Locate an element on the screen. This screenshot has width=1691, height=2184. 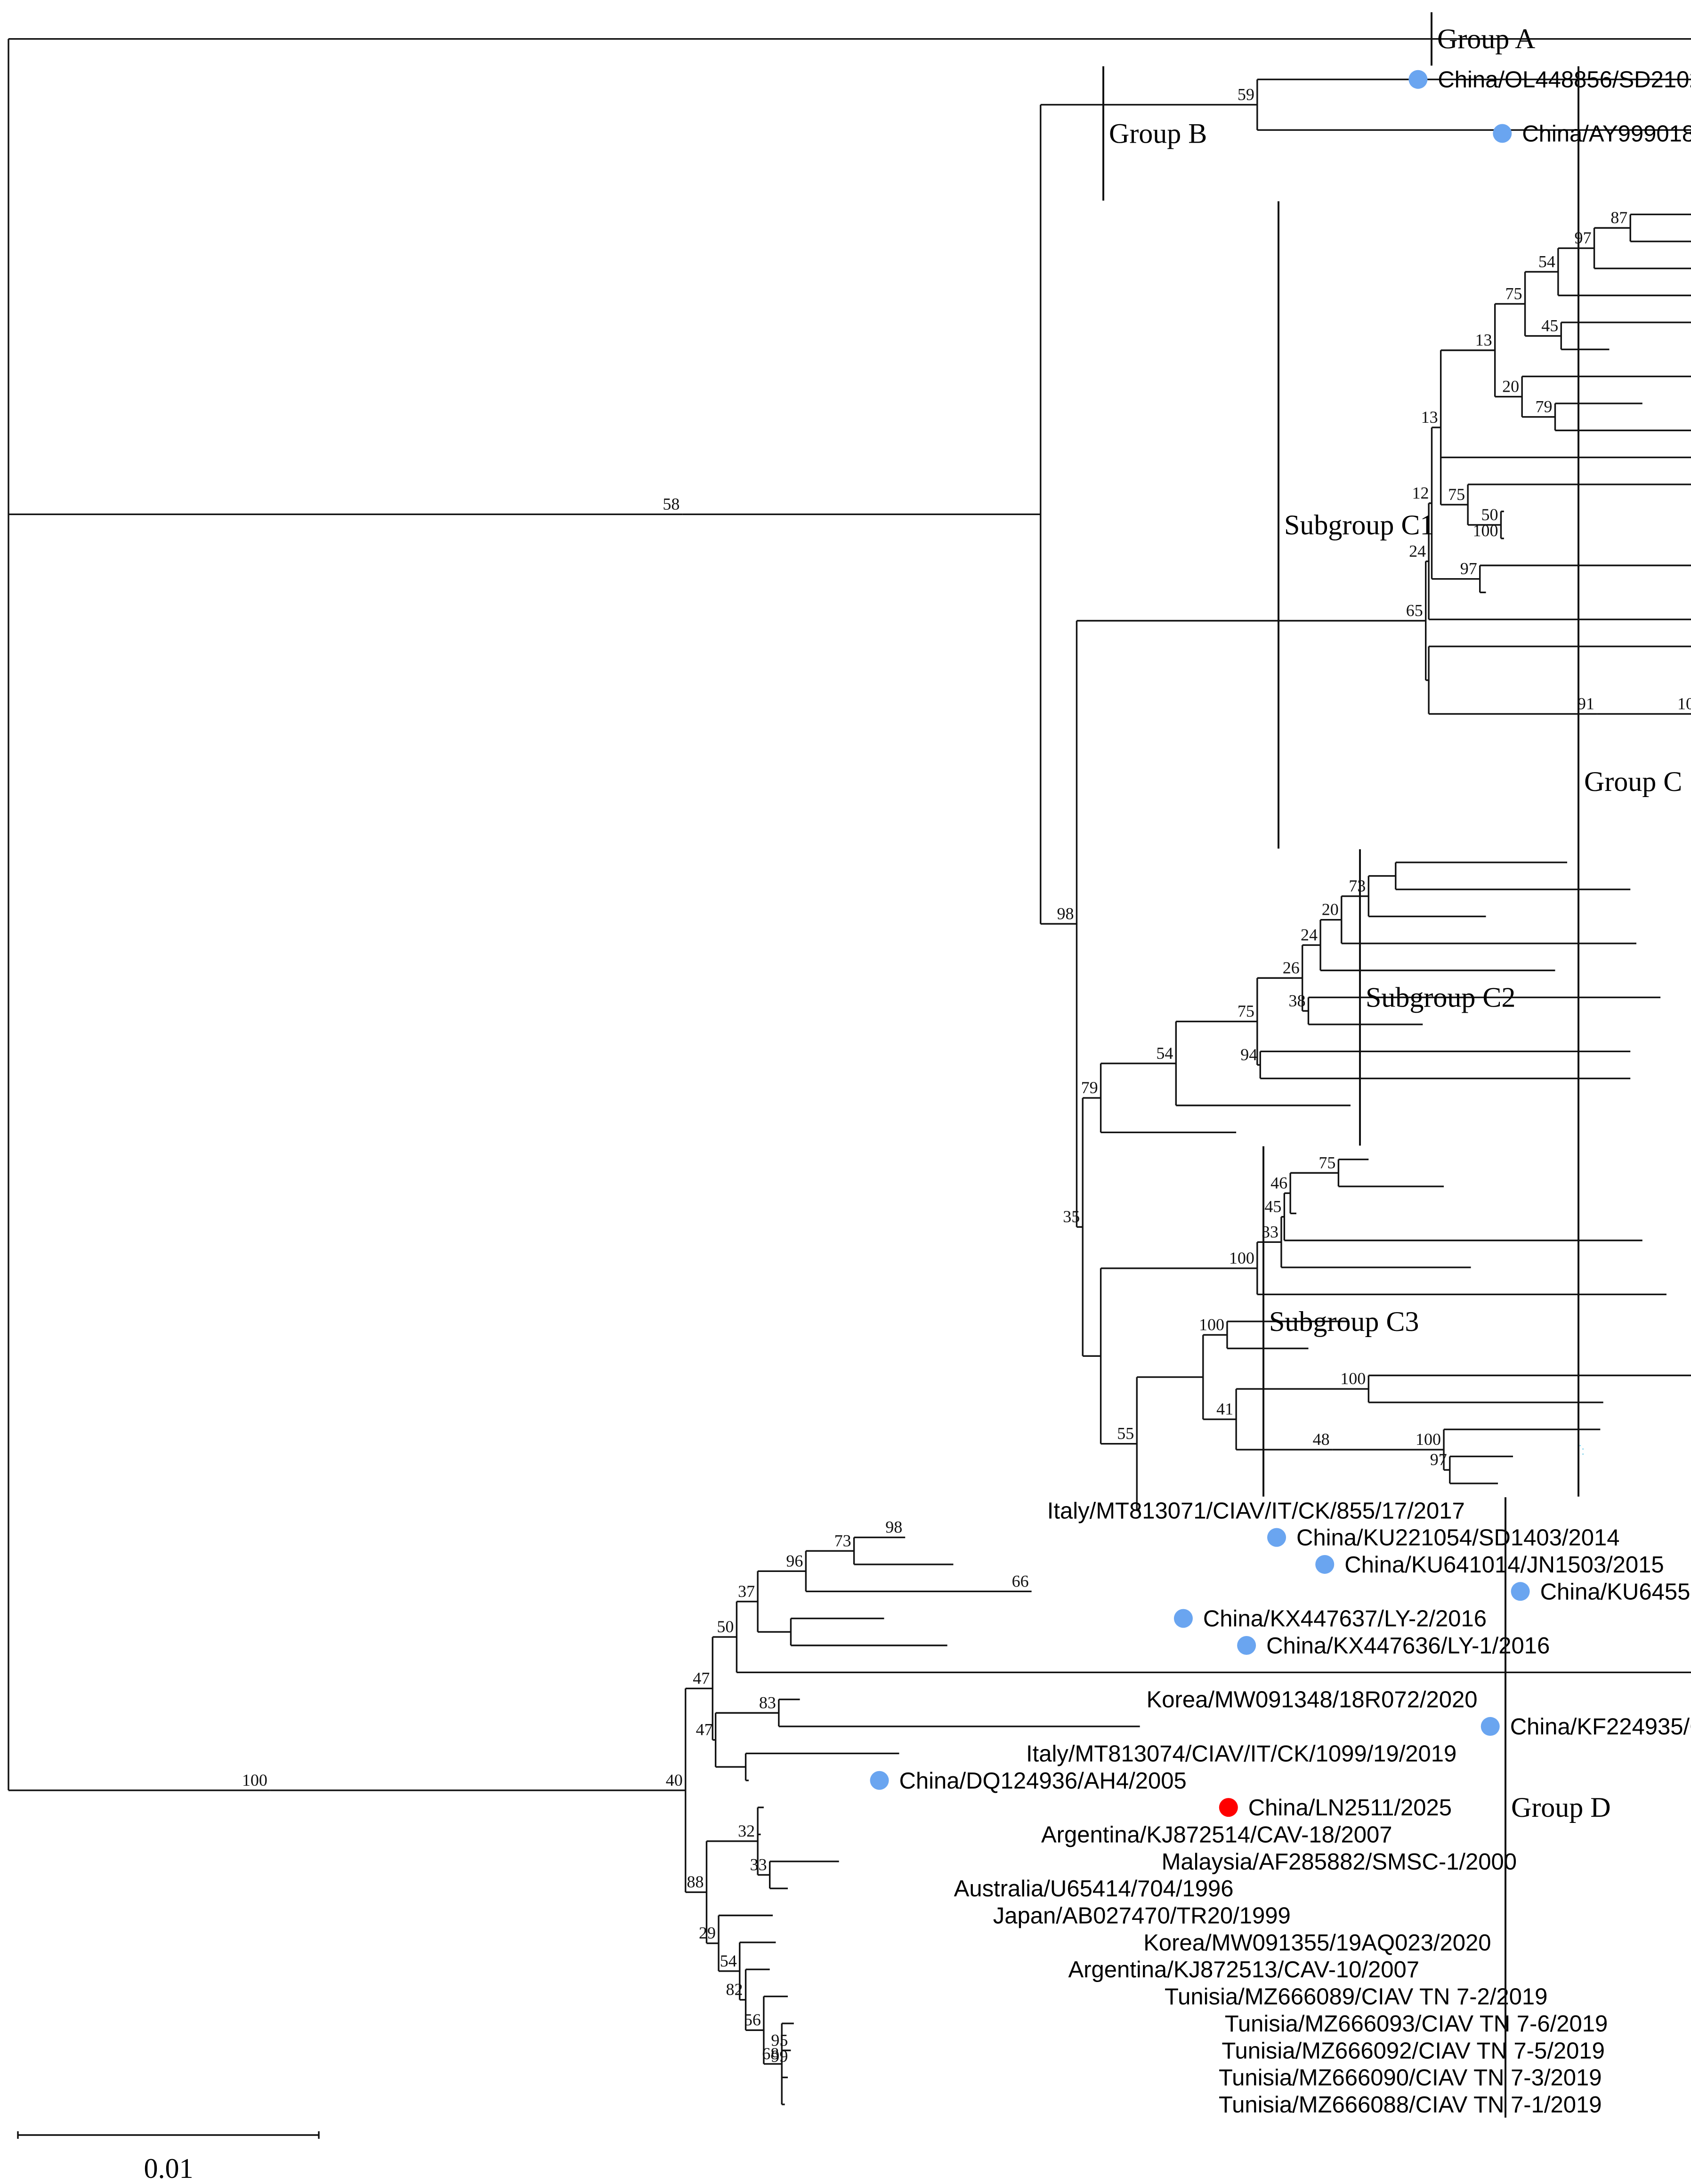
leaf-label-67: Argentina/KJ872514/CAV-18/2007 is located at coordinates (1216, 1834).